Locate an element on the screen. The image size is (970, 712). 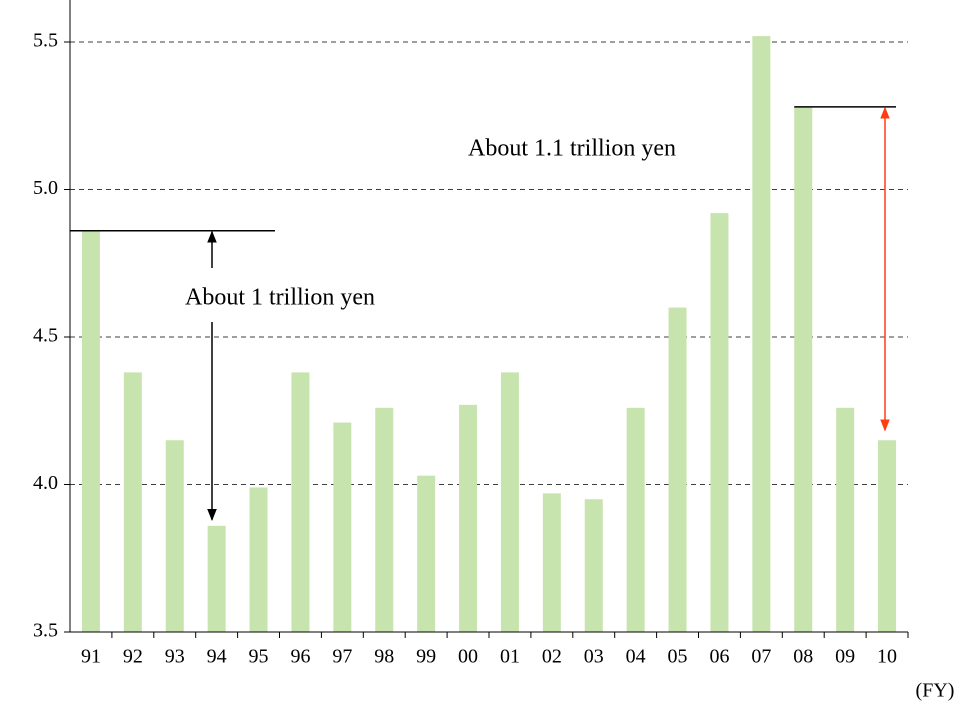
annotation: About 1.1 trillion yen is located at coordinates (572, 149).